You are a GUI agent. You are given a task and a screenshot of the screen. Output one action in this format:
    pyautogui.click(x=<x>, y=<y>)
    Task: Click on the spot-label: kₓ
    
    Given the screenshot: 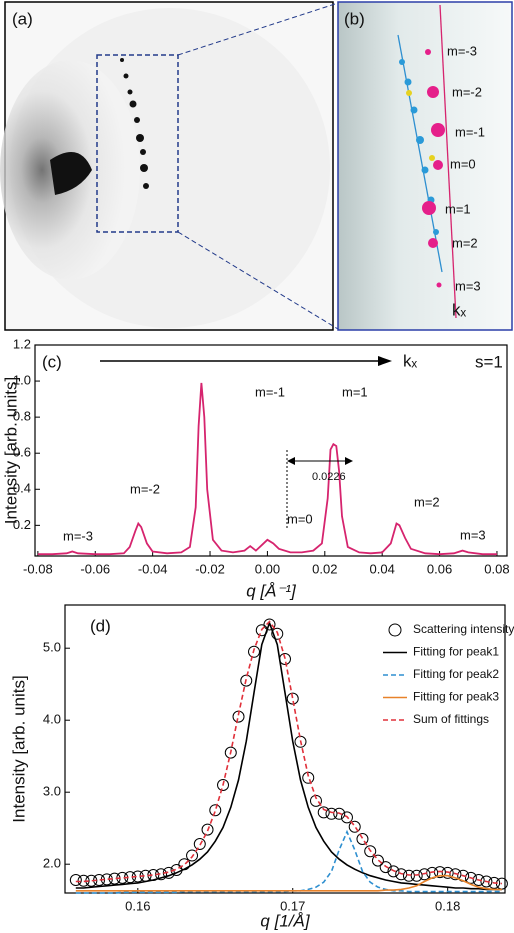 What is the action you would take?
    pyautogui.click(x=459, y=309)
    